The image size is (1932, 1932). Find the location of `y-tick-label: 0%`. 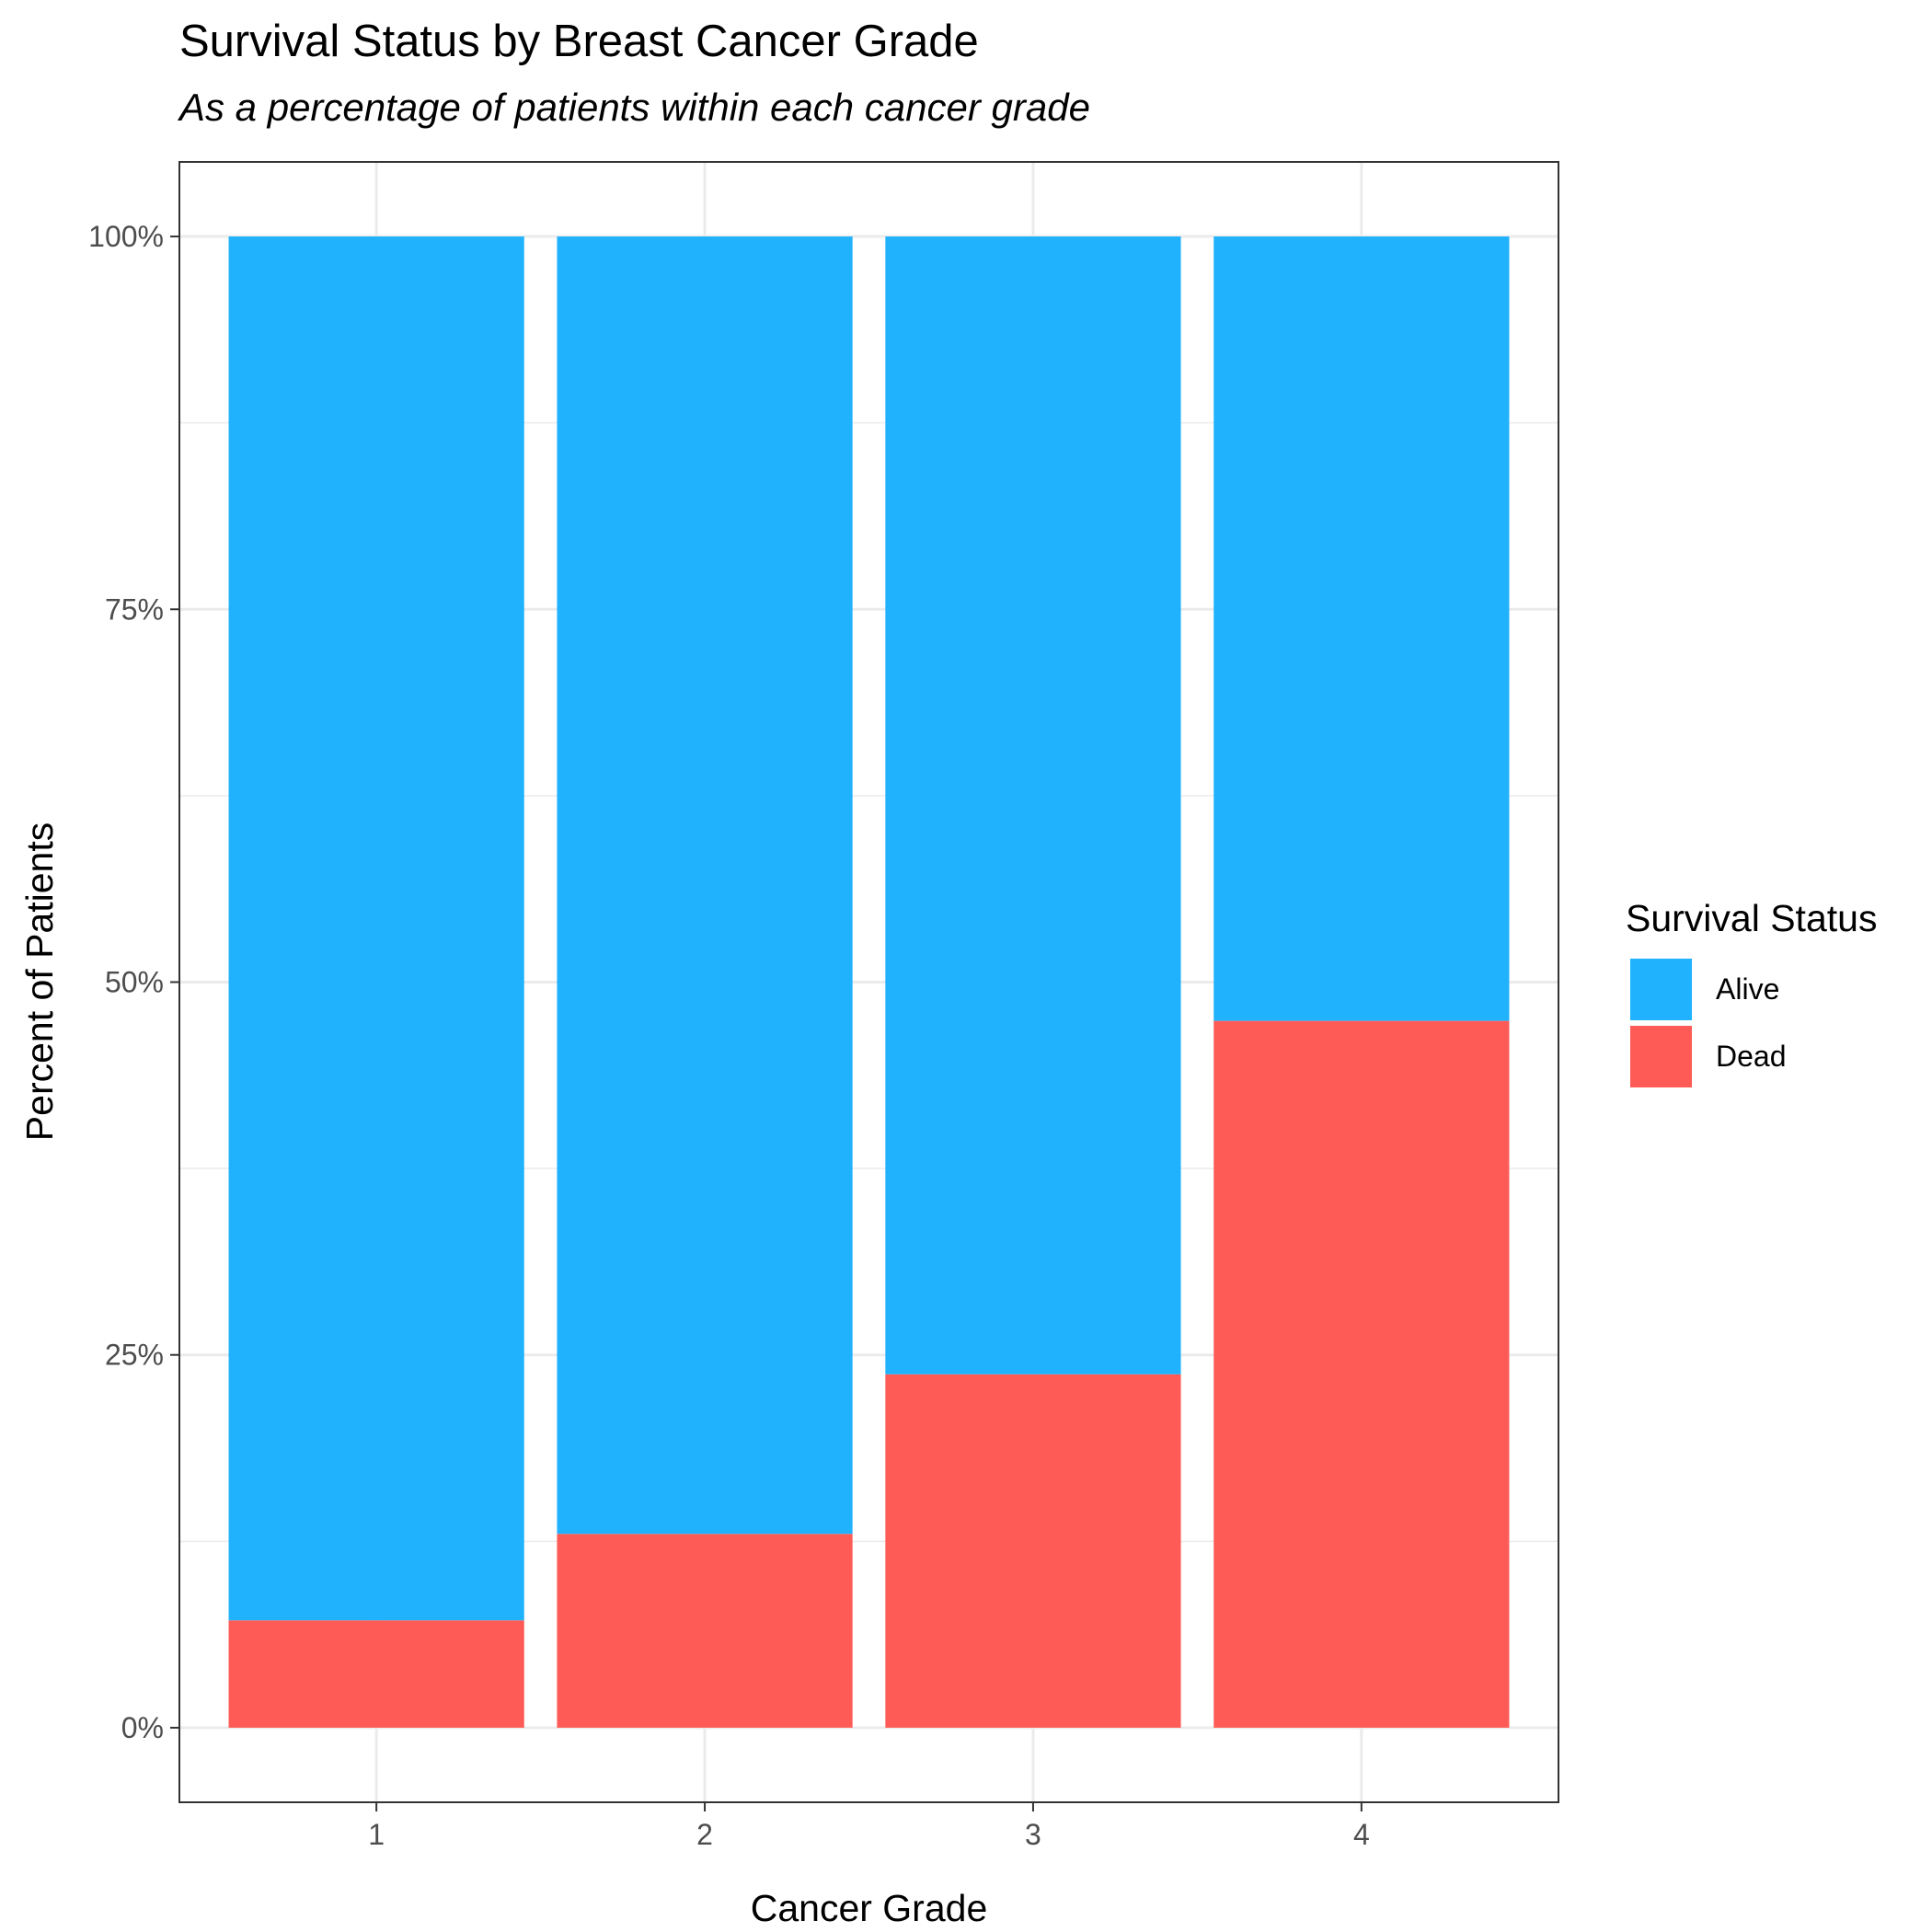

y-tick-label: 0% is located at coordinates (142, 1727).